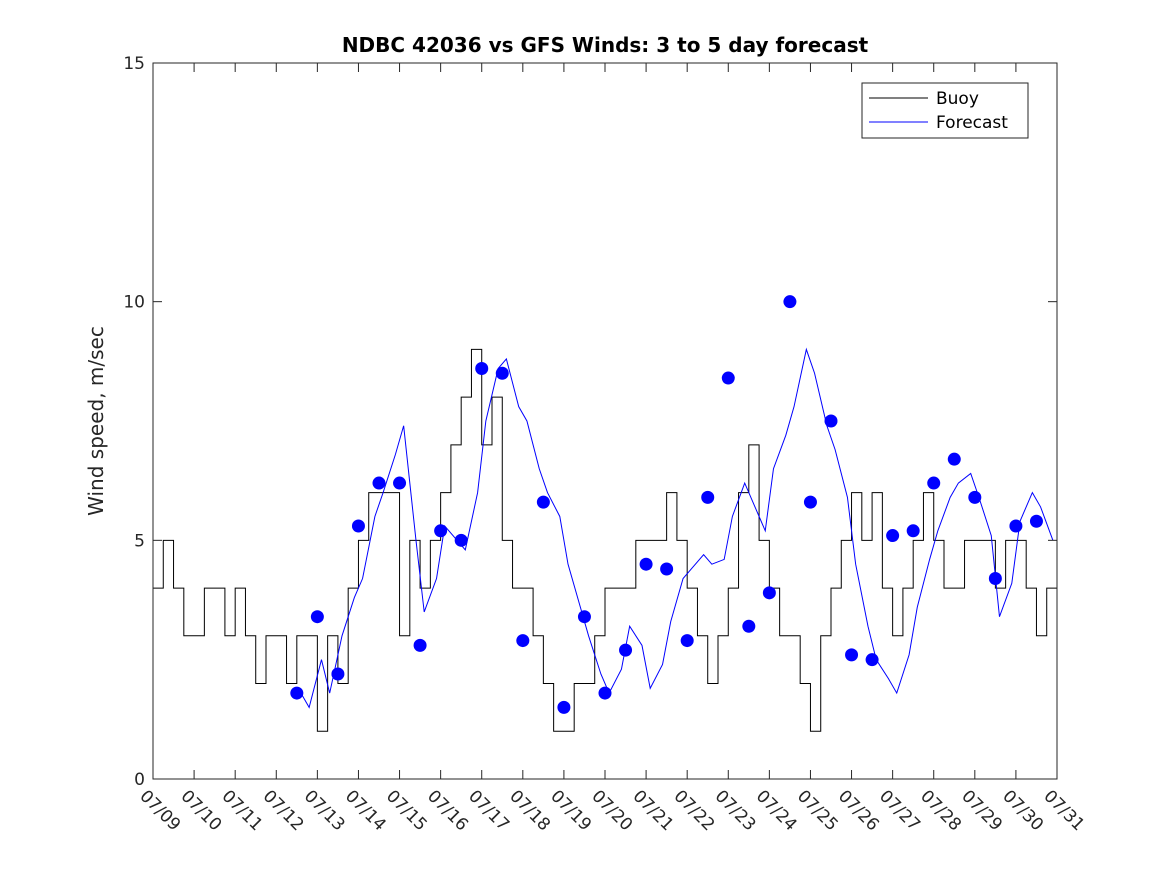 This screenshot has width=1167, height=875. What do you see at coordinates (972, 123) in the screenshot?
I see `legend-forecast-label: Forecast` at bounding box center [972, 123].